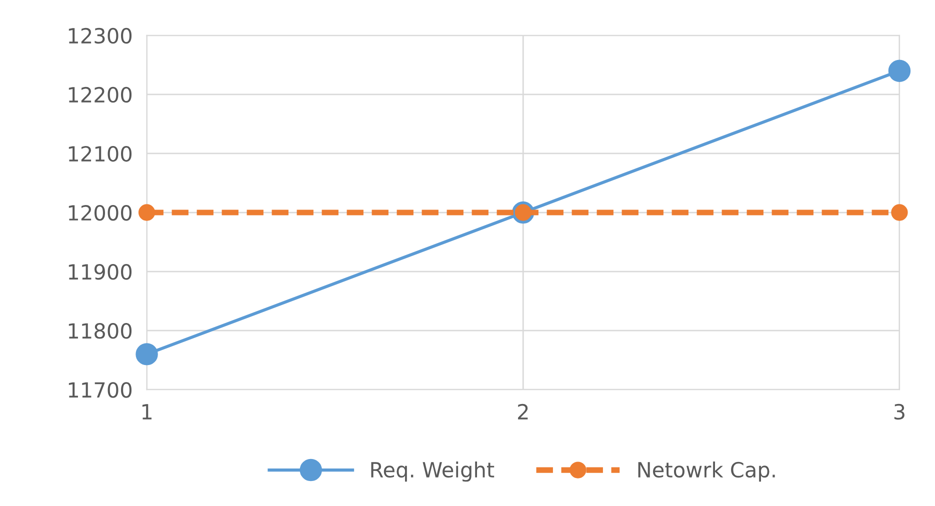  I want to click on legend-label: Netowrk Cap., so click(706, 472).